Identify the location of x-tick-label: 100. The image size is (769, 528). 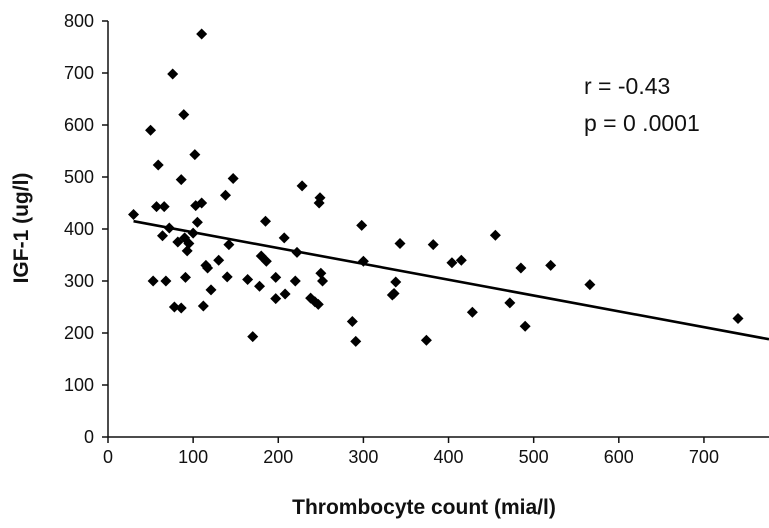
(193, 457).